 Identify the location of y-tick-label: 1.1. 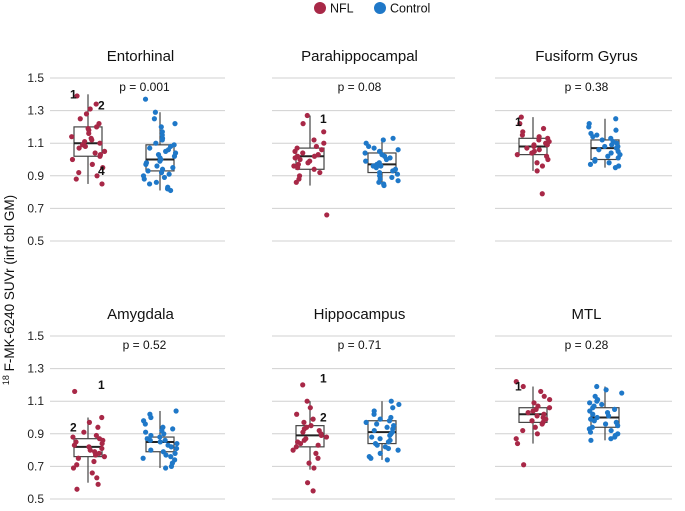
(35, 143).